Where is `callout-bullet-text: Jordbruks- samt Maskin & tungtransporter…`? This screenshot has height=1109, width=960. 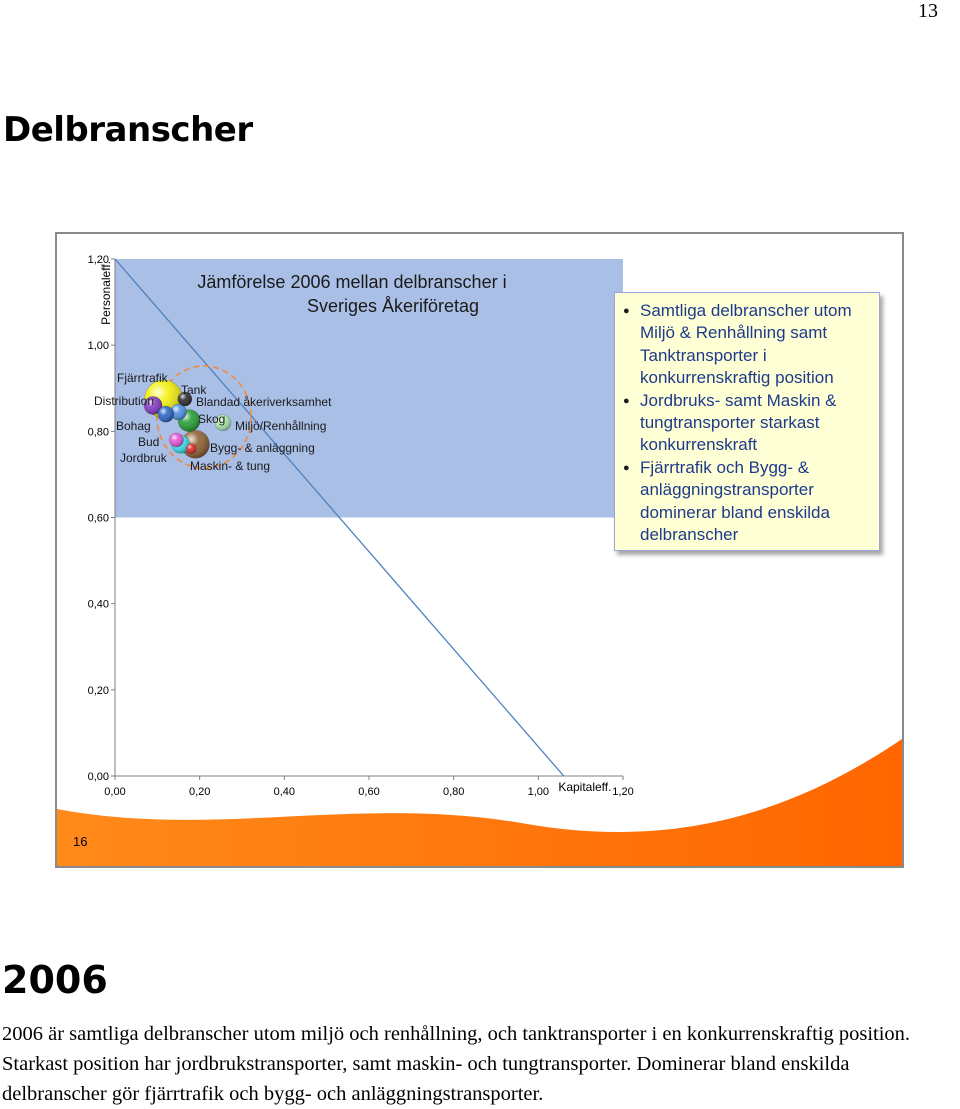 callout-bullet-text: Jordbruks- samt Maskin & tungtransporter… is located at coordinates (738, 422).